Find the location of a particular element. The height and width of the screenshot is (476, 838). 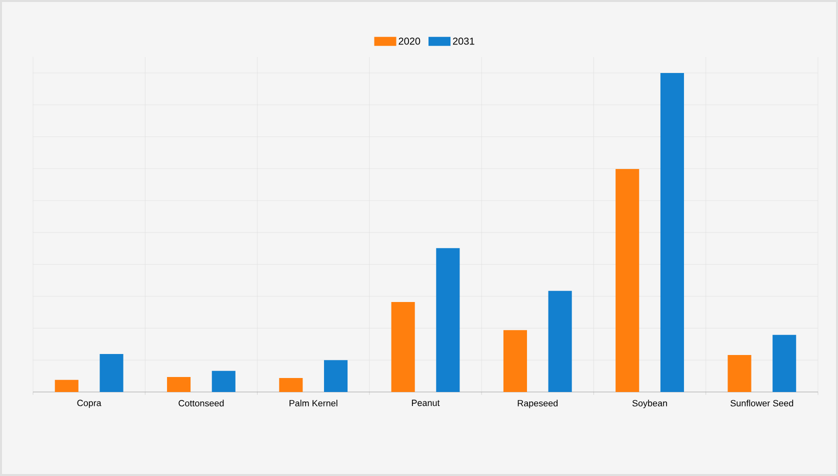

x-tick-label: Peanut is located at coordinates (426, 403).